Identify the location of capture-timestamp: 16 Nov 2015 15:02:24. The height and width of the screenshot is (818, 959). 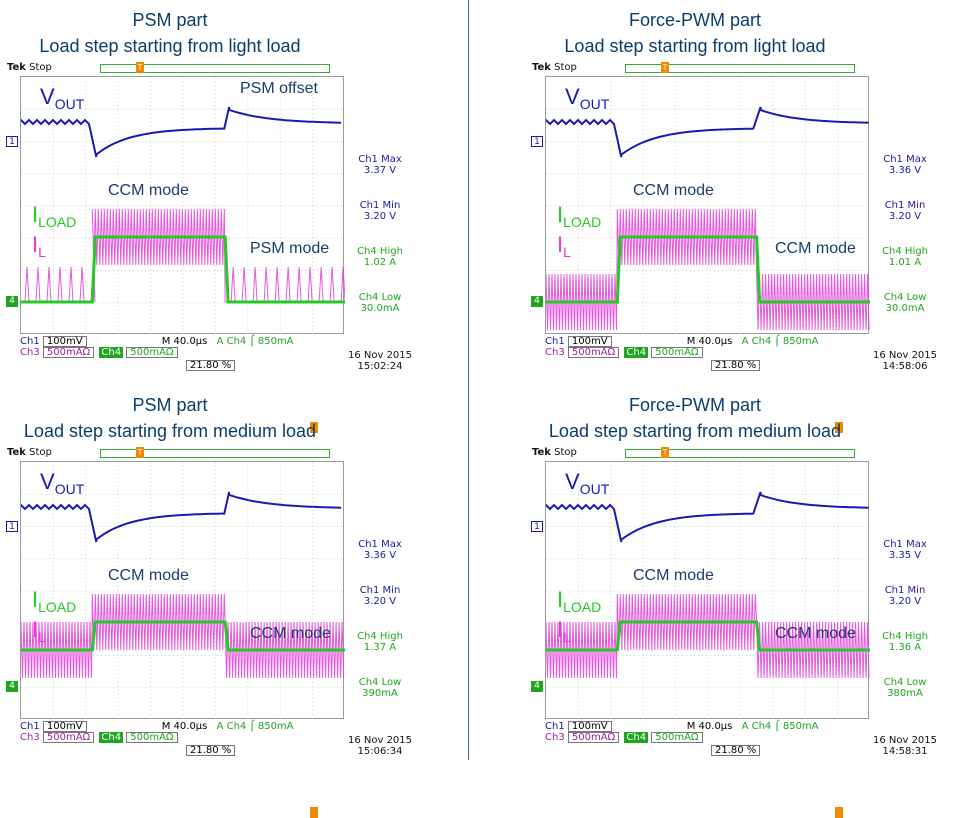
(380, 361).